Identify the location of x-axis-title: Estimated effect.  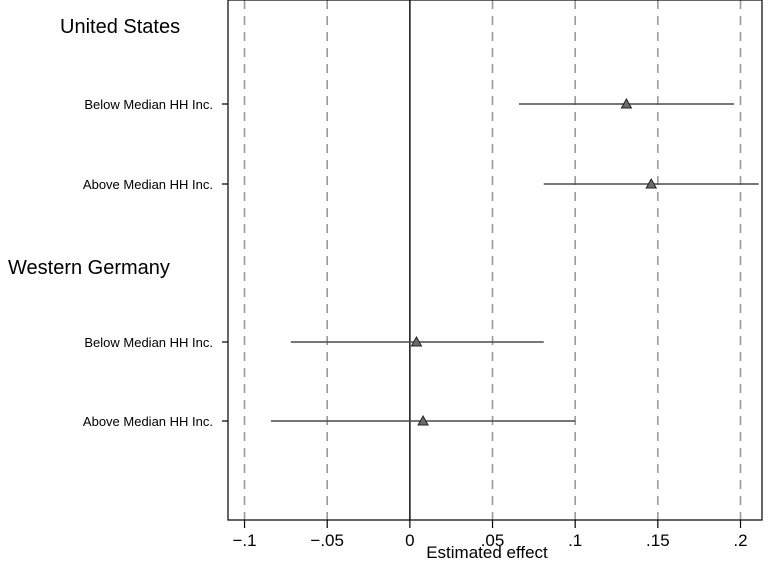
(487, 552).